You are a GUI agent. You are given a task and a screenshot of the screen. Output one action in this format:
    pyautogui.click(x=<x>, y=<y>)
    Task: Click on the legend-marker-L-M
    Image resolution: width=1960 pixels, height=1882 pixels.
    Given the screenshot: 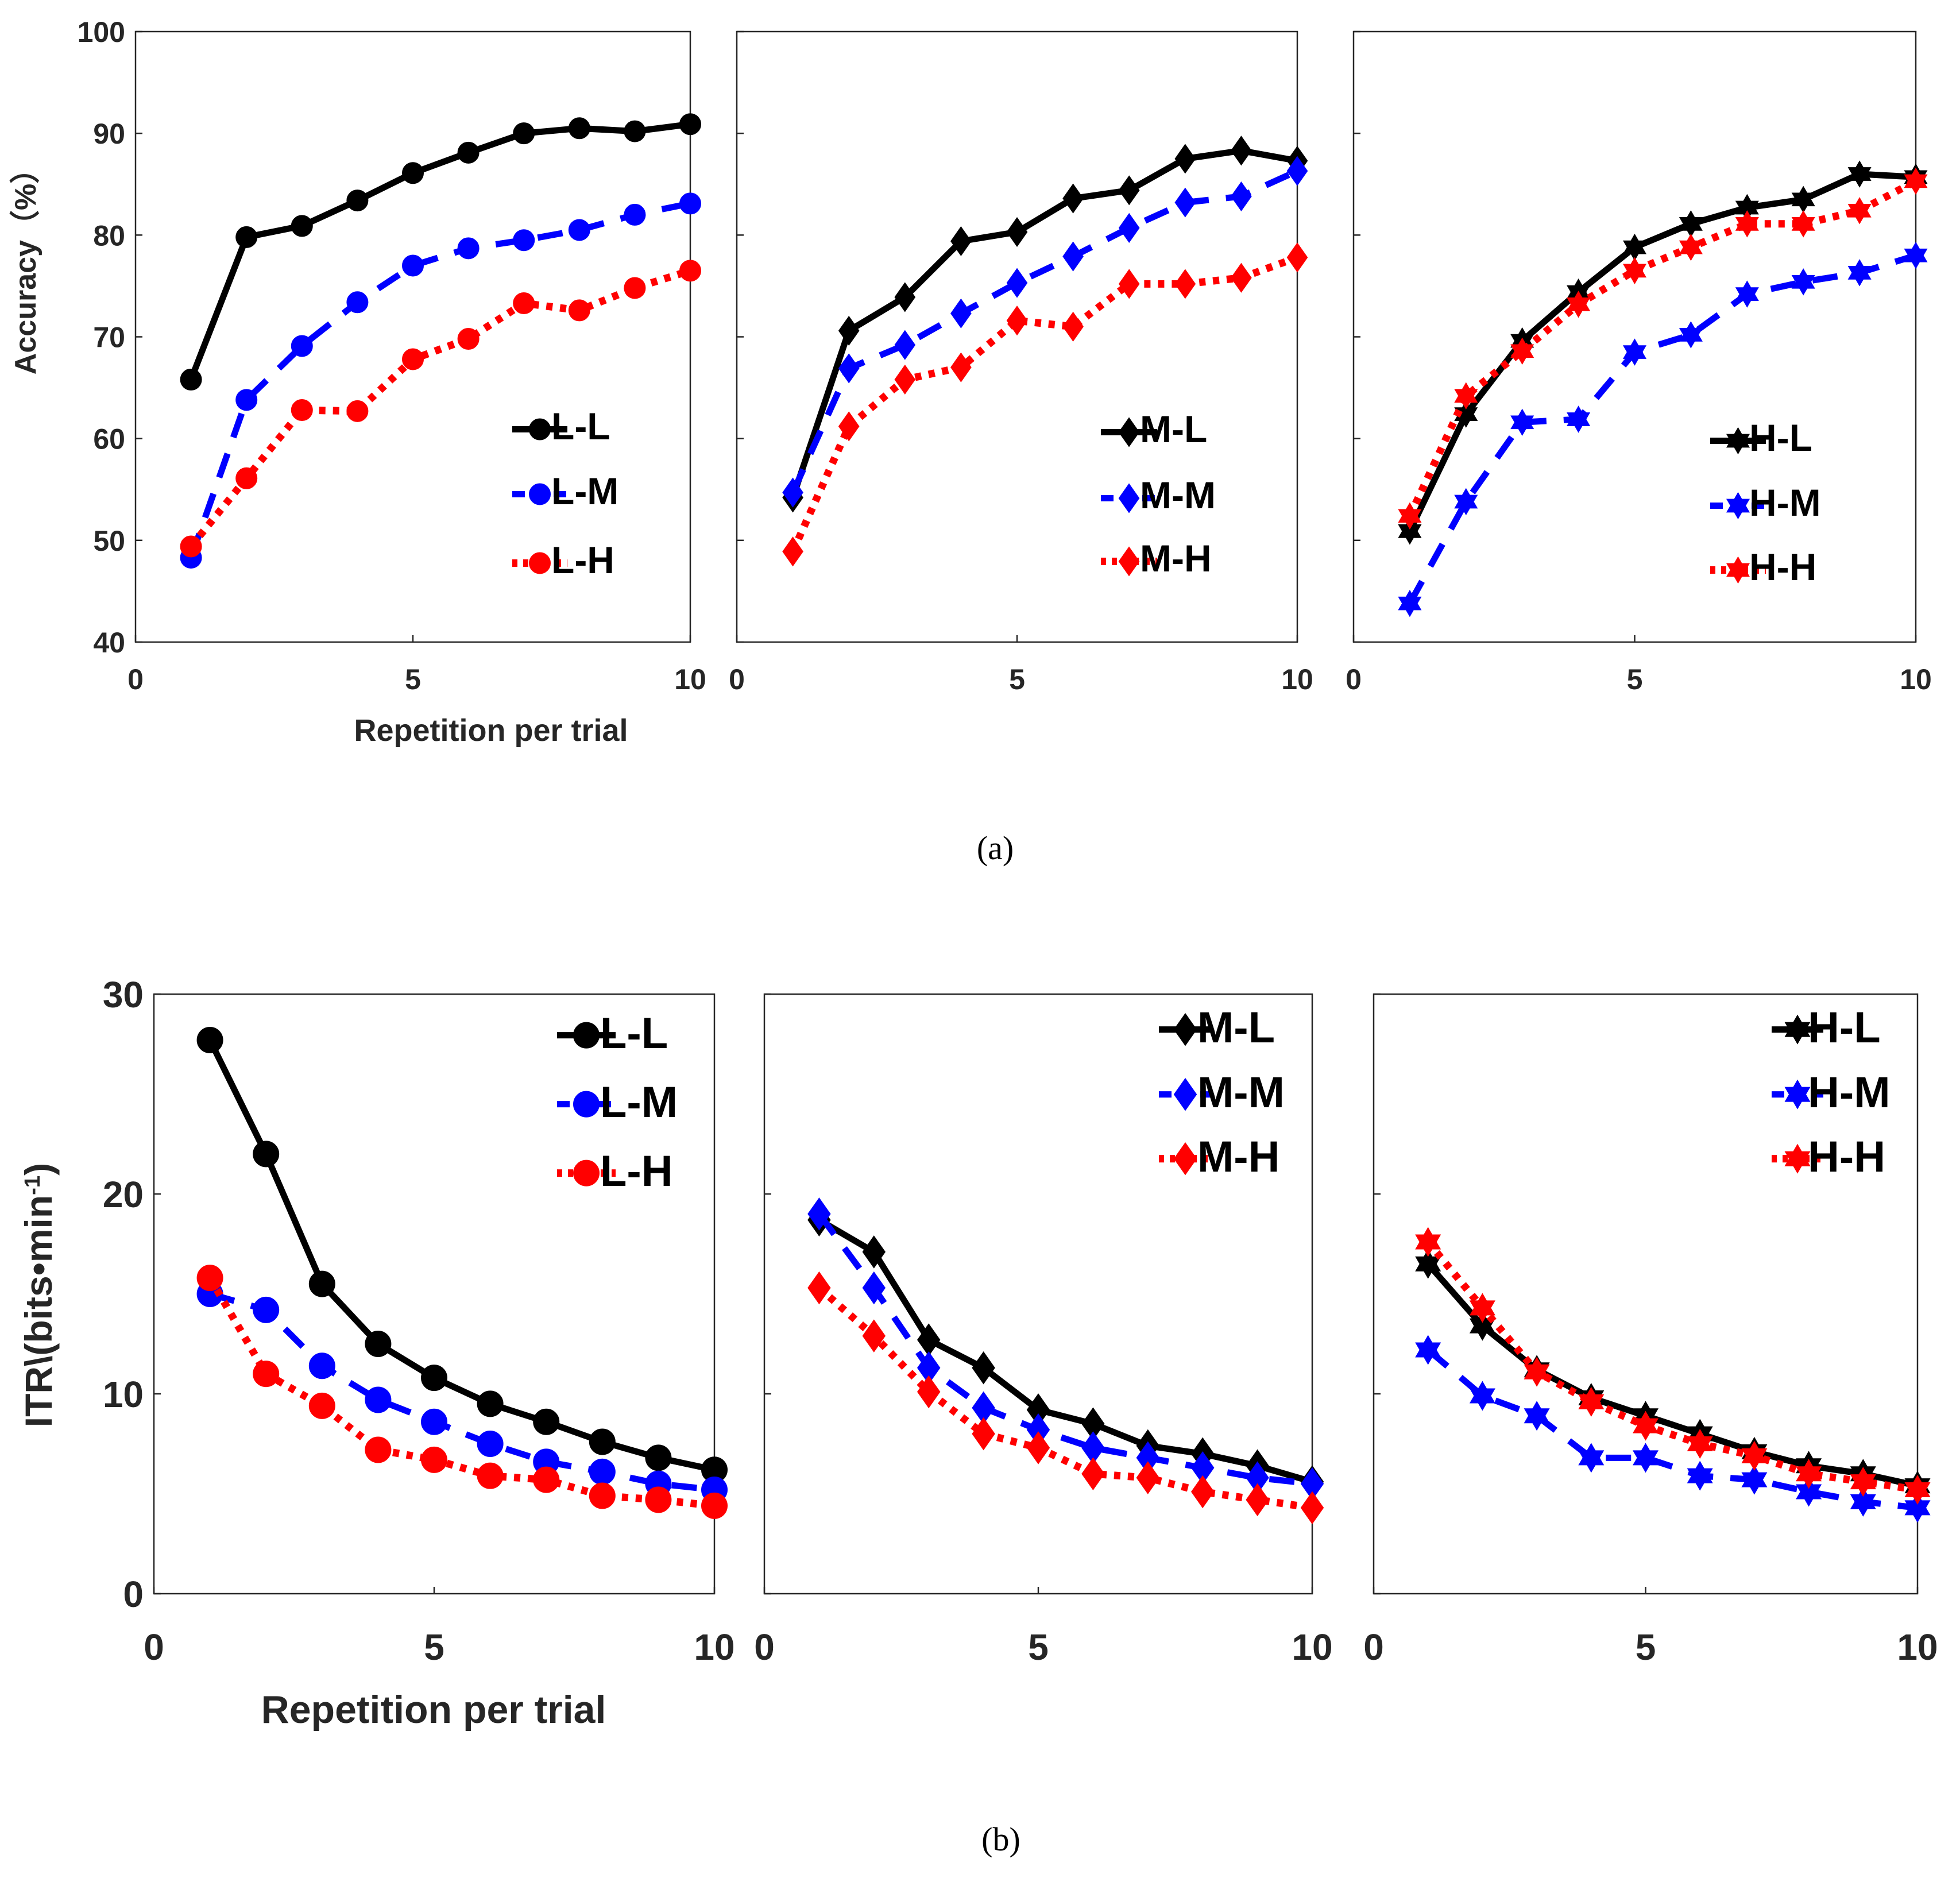 What is the action you would take?
    pyautogui.click(x=540, y=494)
    